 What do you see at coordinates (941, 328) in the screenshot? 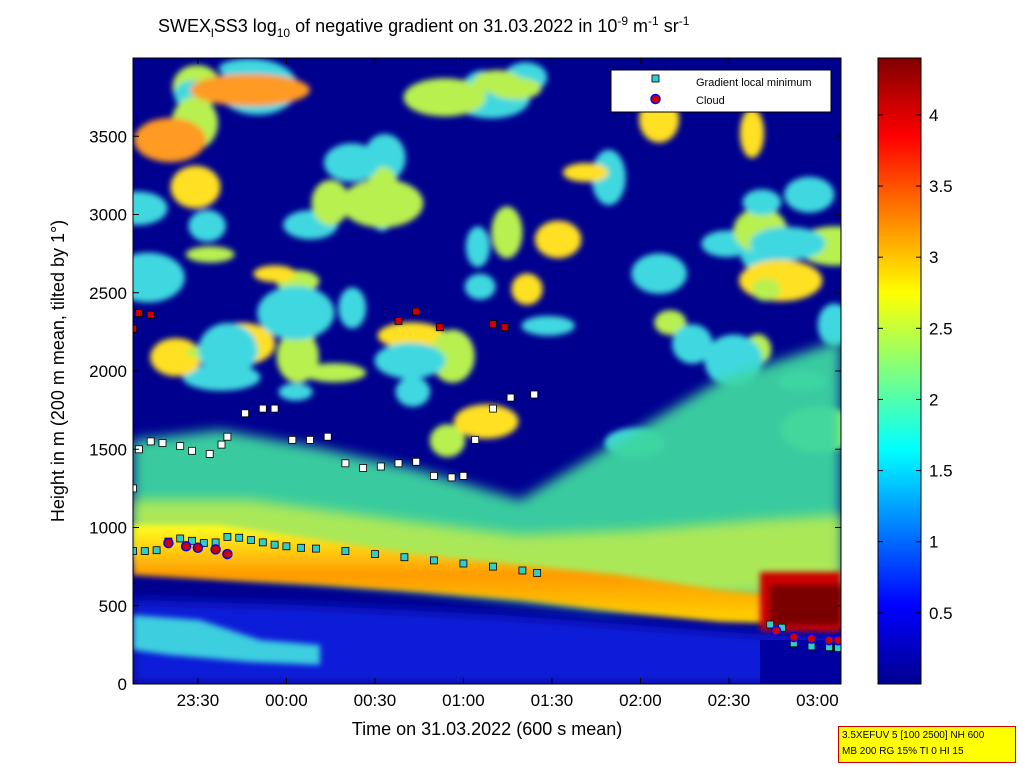
I see `colorbar-tick-label: 2.5` at bounding box center [941, 328].